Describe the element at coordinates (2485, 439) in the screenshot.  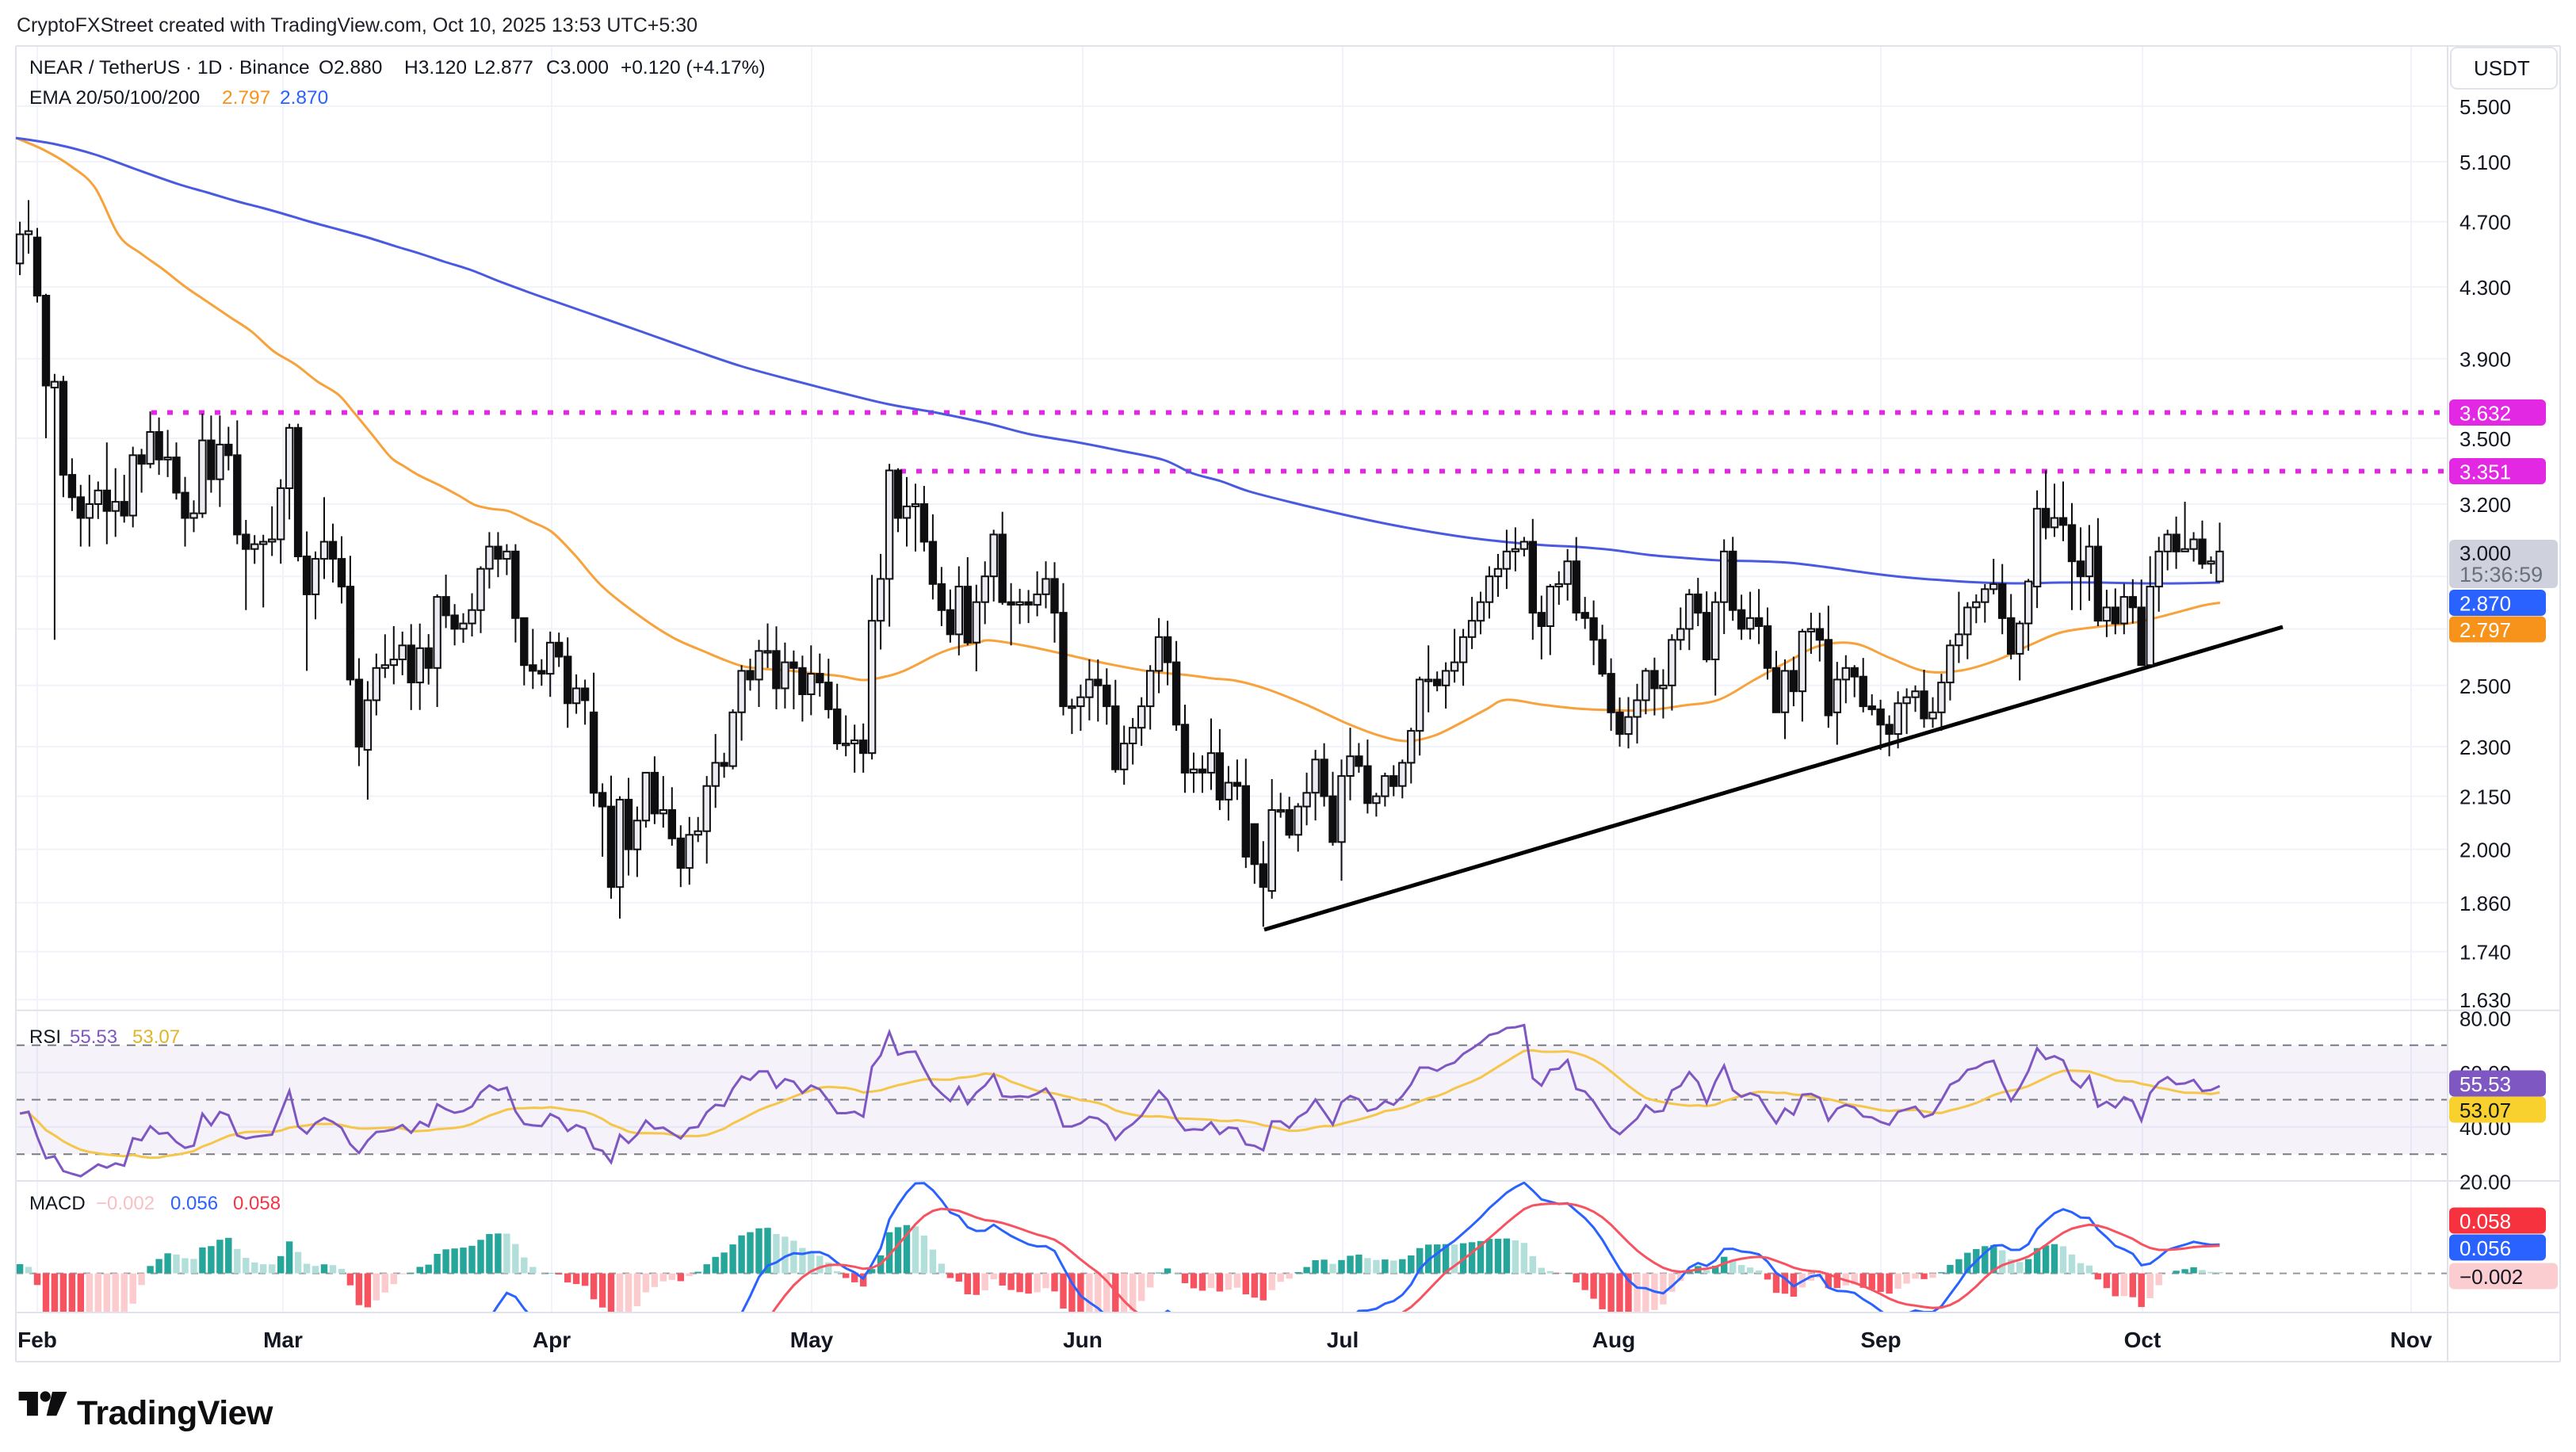
I see `svg-text: 3.500` at that location.